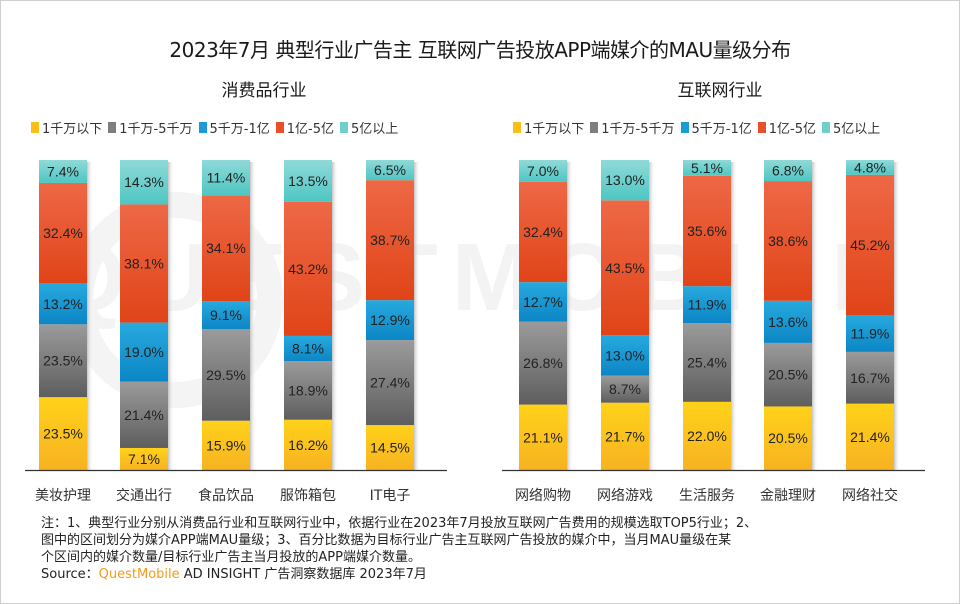  Describe the element at coordinates (63, 361) in the screenshot. I see `data-label: 23.5%` at that location.